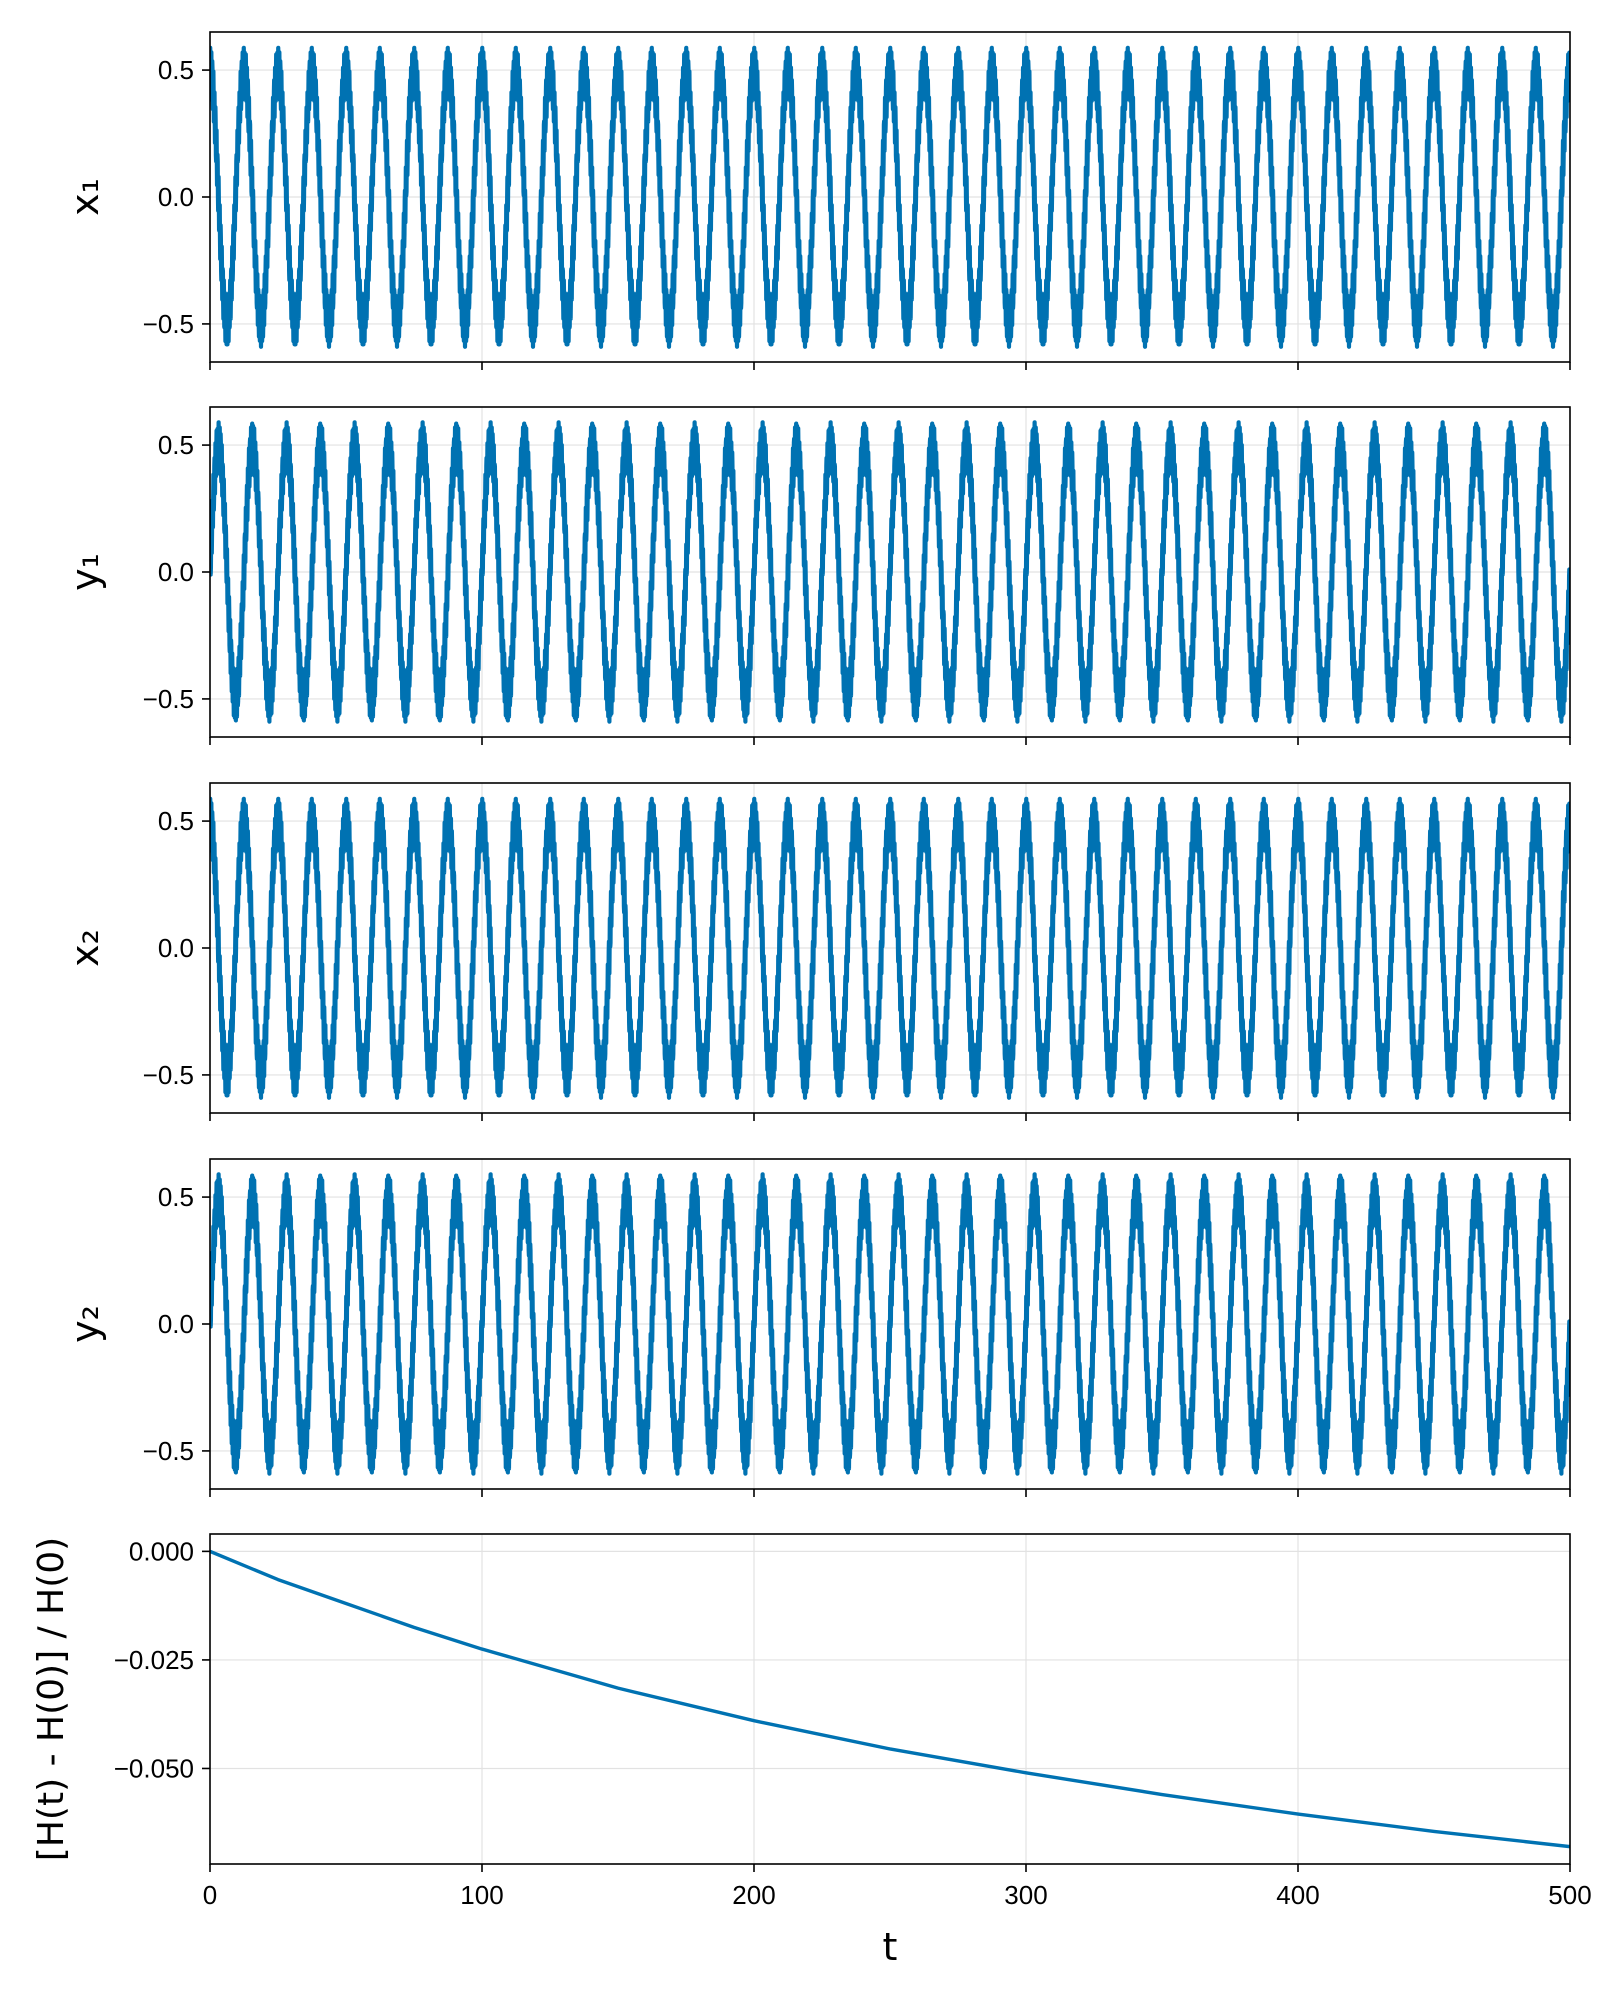  I want to click on ylabel-3: x₂, so click(85, 948).